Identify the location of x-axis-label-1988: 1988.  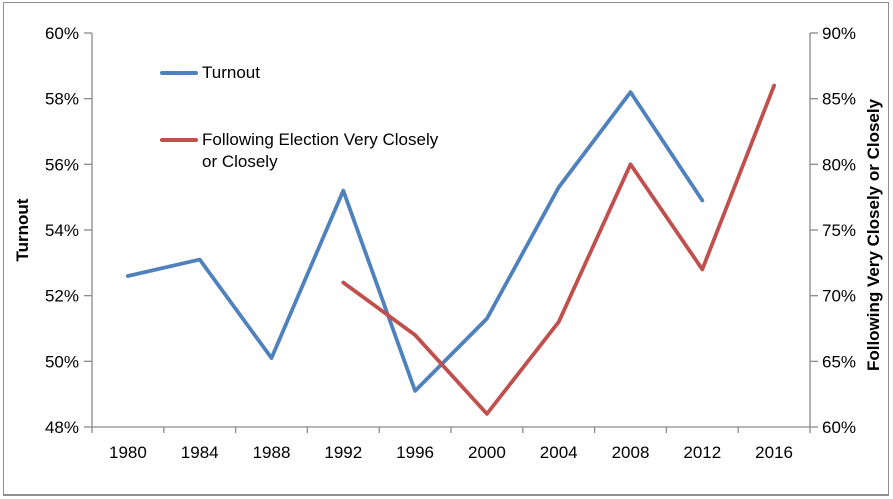
(272, 452).